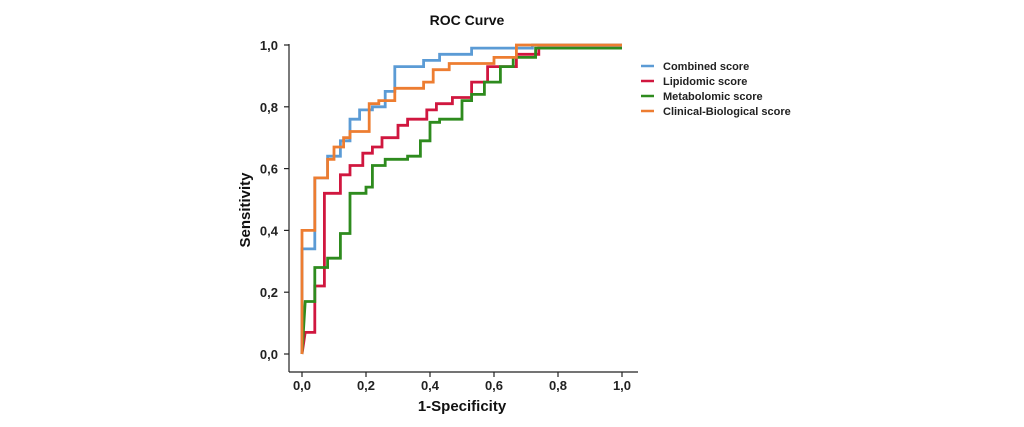 This screenshot has width=1024, height=427. Describe the element at coordinates (727, 112) in the screenshot. I see `legend-label: Clinical-Biological score` at that location.